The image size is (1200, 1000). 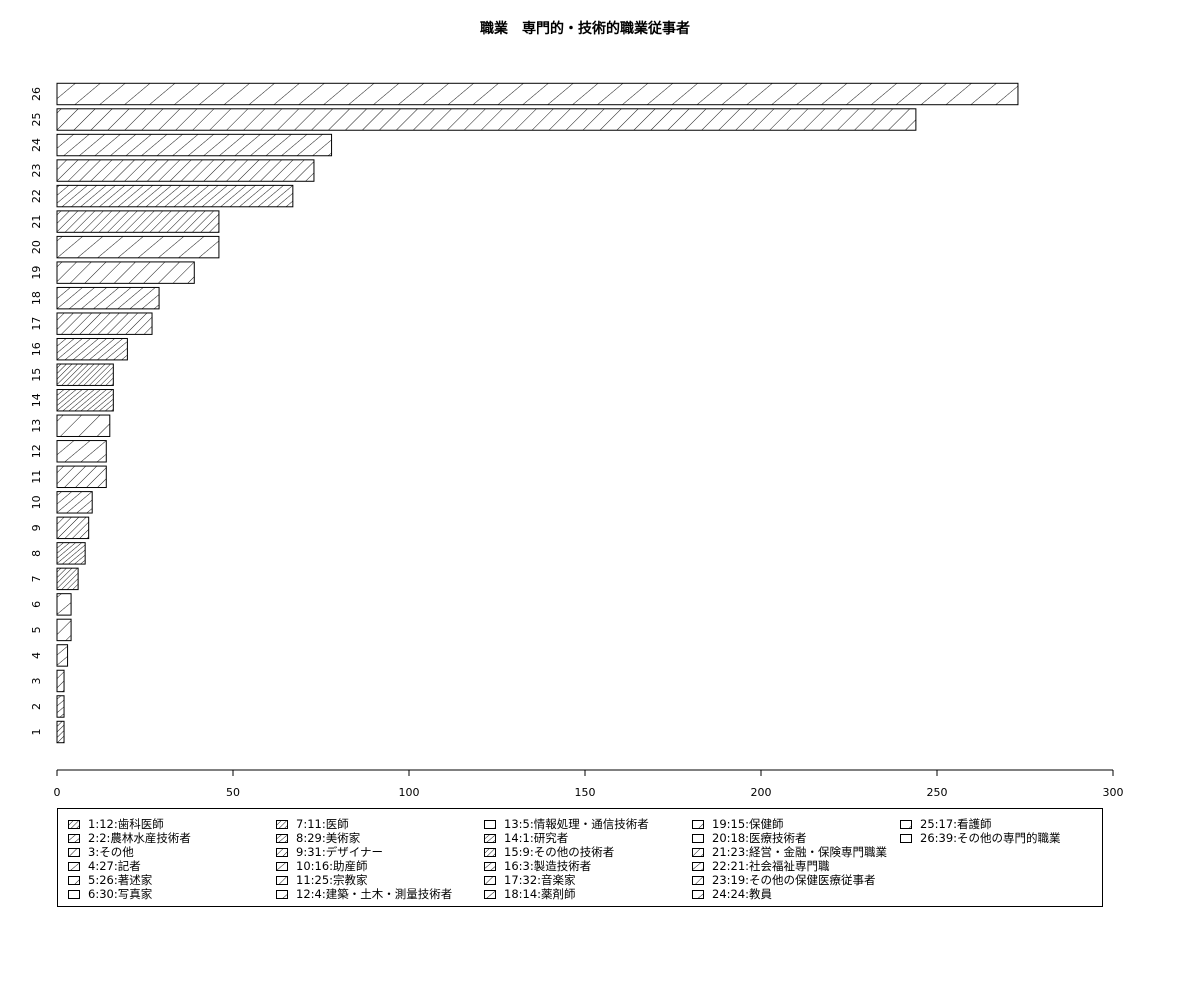 I want to click on y-tick-label: 10, so click(x=36, y=502).